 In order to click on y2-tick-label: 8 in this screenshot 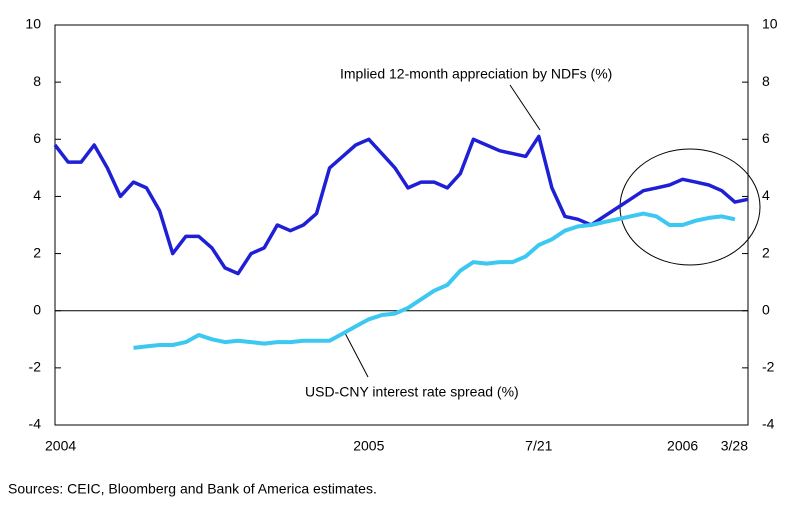, I will do `click(766, 81)`.